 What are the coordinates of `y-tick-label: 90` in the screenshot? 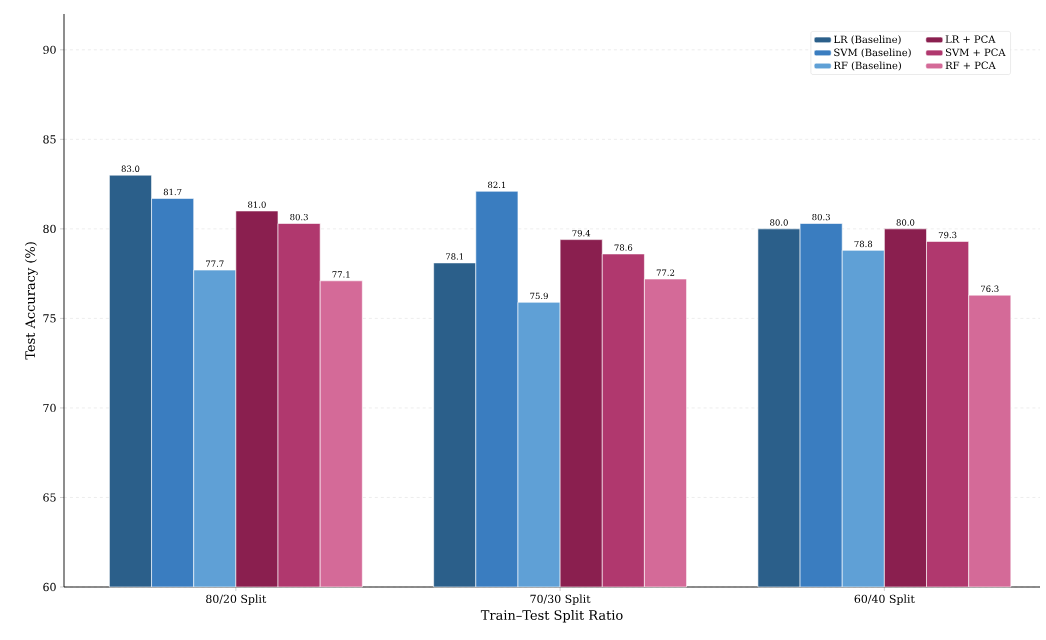 It's located at (49, 49).